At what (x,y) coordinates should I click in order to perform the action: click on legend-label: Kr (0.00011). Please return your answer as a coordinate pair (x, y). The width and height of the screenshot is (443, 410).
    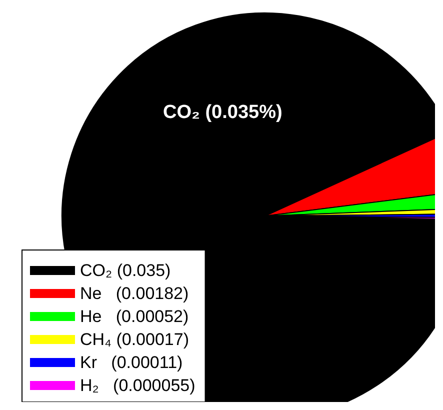
    Looking at the image, I should click on (131, 362).